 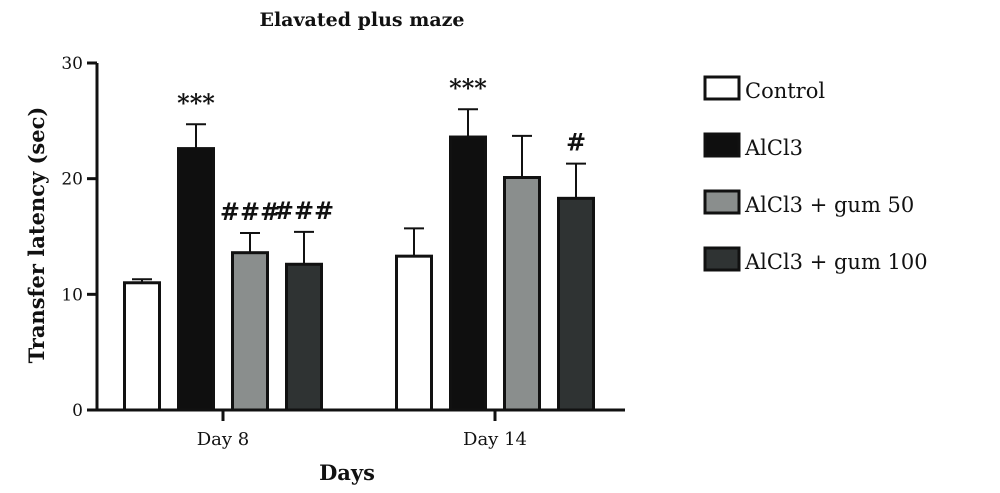 What do you see at coordinates (468, 87) in the screenshot?
I see `annotation-1-1: ***` at bounding box center [468, 87].